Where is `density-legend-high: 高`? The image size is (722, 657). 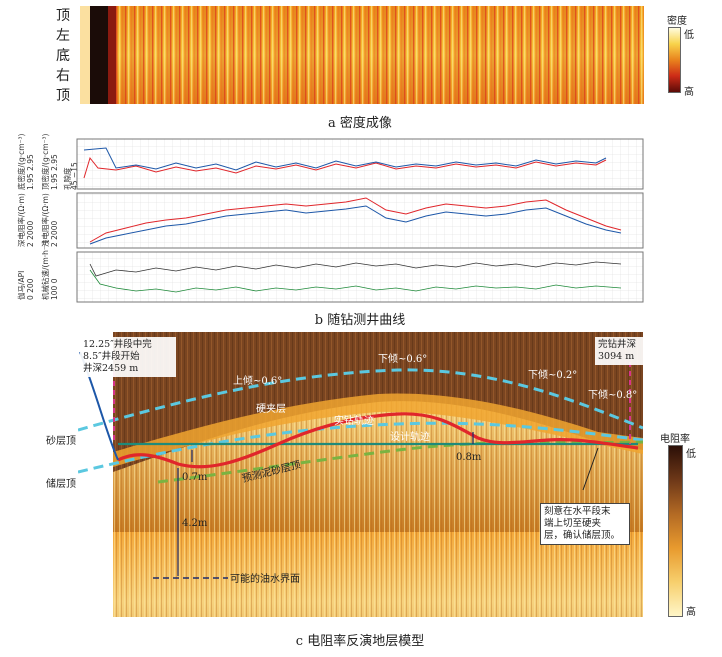 density-legend-high: 高 is located at coordinates (689, 92).